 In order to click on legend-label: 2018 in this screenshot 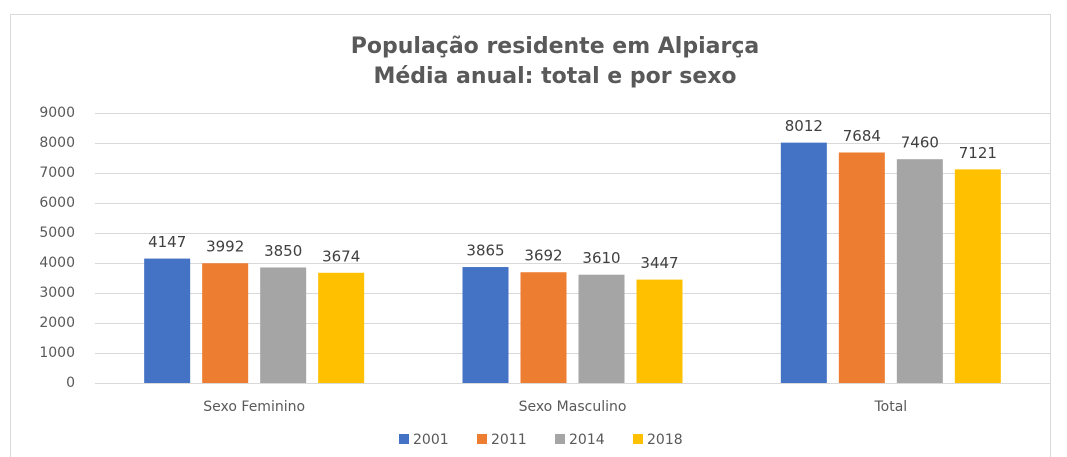, I will do `click(665, 440)`.